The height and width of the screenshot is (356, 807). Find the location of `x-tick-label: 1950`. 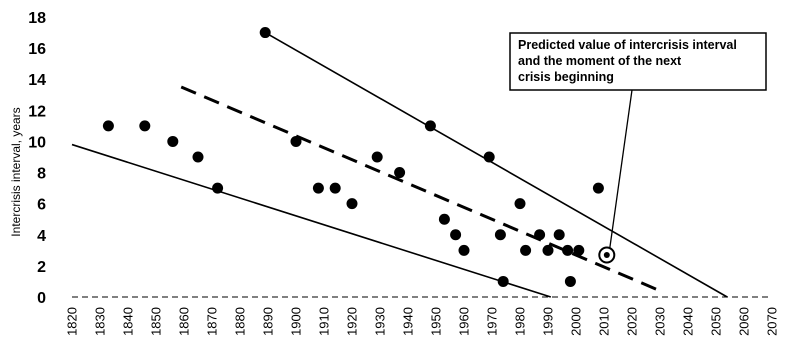

x-tick-label: 1950 is located at coordinates (436, 321).